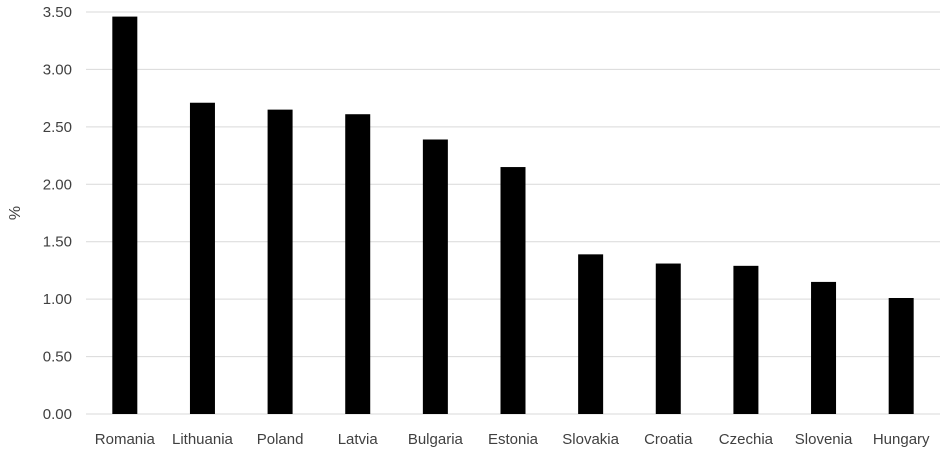 The image size is (945, 453). Describe the element at coordinates (436, 439) in the screenshot. I see `x-tick-label: Bulgaria` at that location.